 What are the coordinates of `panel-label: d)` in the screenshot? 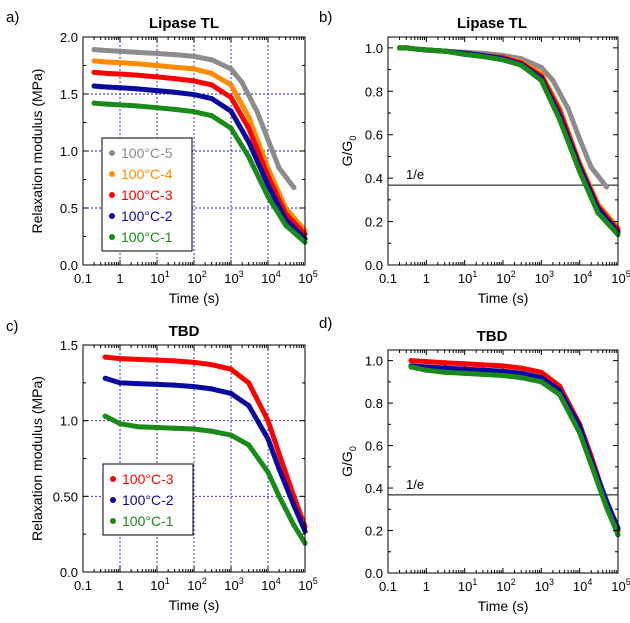 It's located at (325, 323).